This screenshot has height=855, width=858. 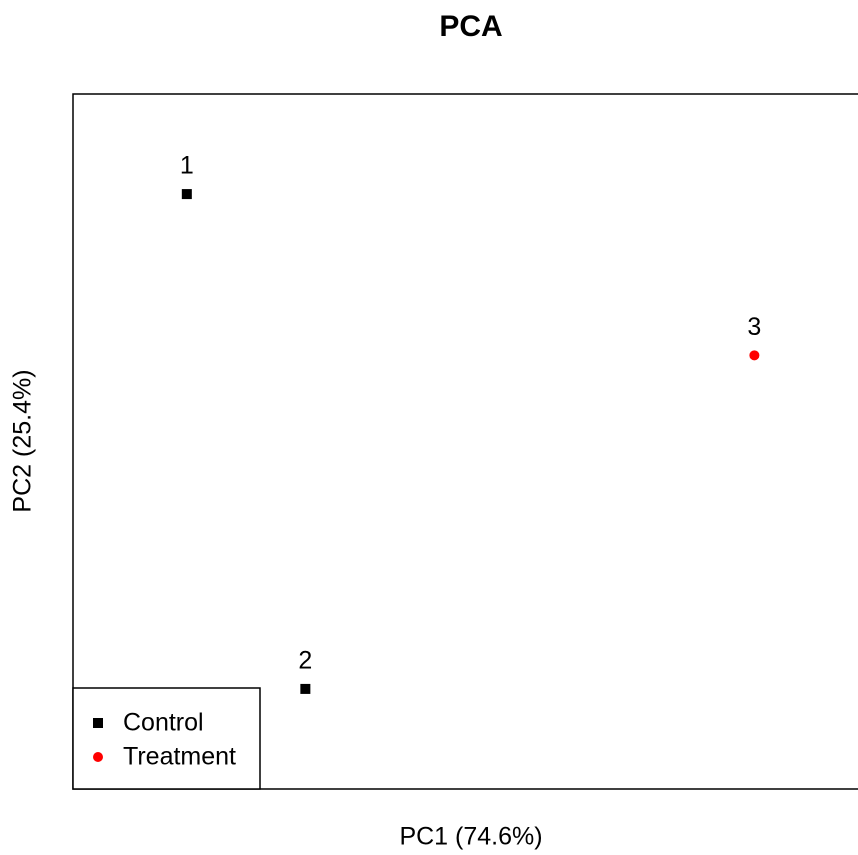 I want to click on point-label: 1, so click(x=187, y=166).